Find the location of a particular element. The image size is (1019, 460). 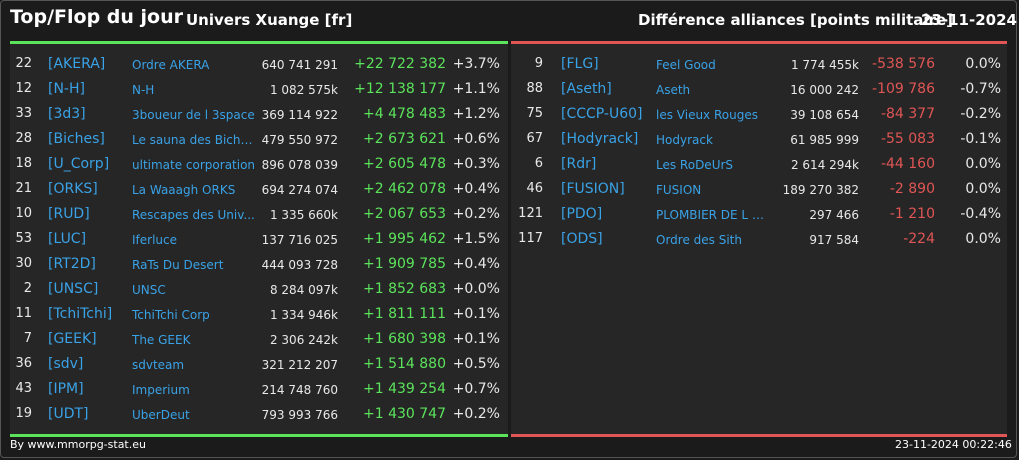

alliance-tag-link: [U_Corp] is located at coordinates (79, 164).